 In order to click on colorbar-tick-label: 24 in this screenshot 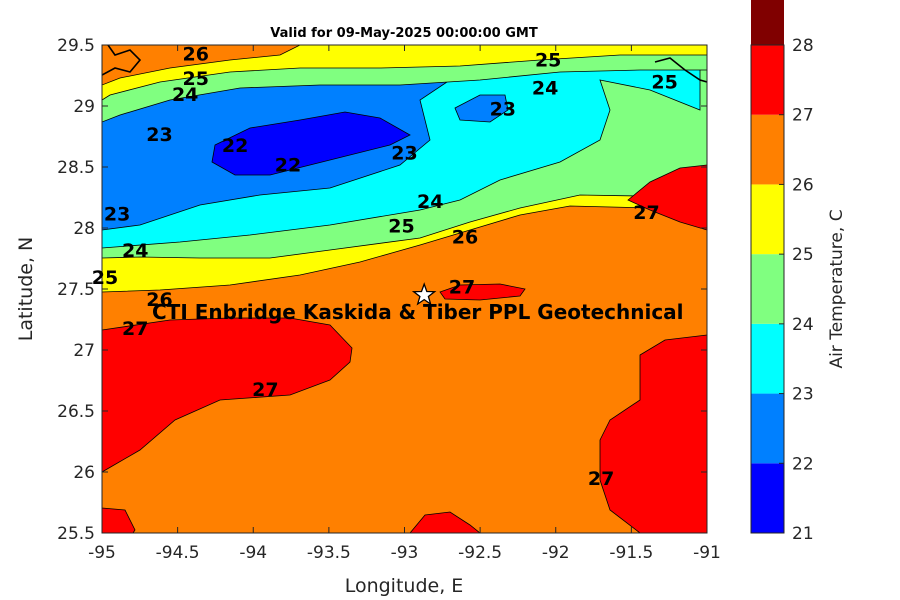, I will do `click(803, 325)`.